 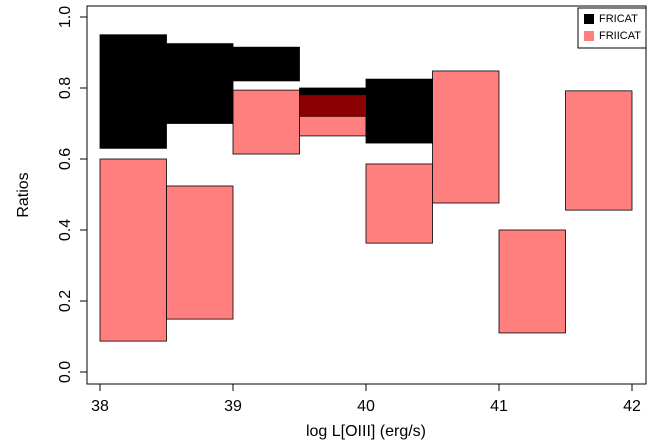 I want to click on y-tick-label: 0.2, so click(x=65, y=301).